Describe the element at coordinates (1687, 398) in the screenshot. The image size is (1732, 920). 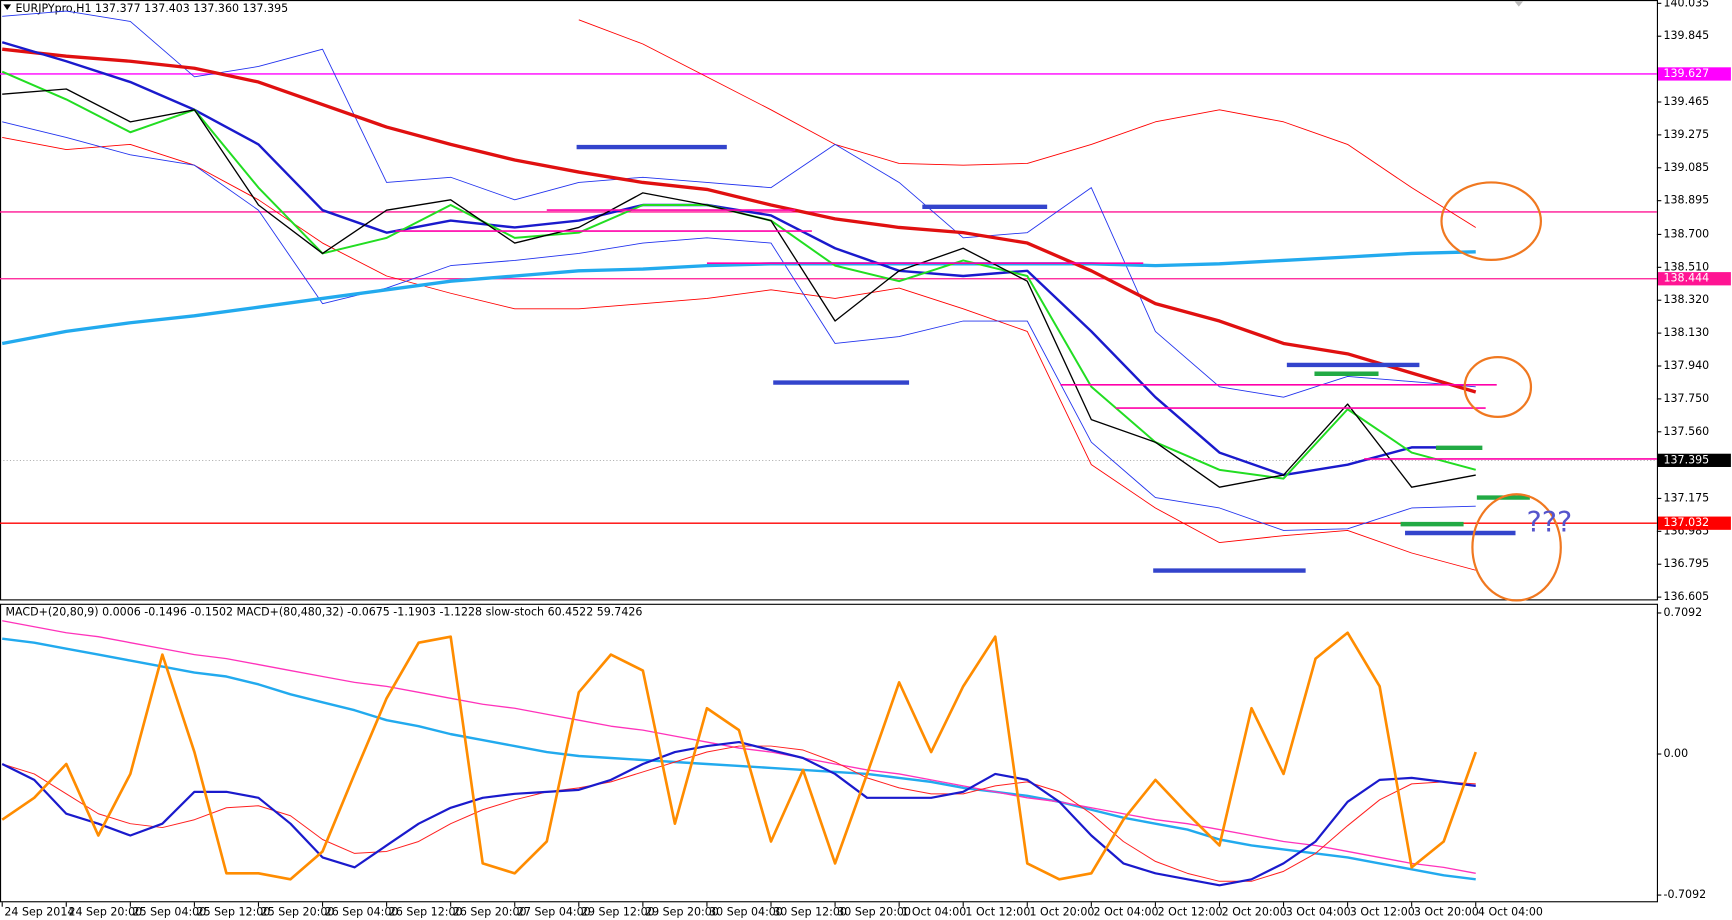
I see `y-tick-label: 137.750` at that location.